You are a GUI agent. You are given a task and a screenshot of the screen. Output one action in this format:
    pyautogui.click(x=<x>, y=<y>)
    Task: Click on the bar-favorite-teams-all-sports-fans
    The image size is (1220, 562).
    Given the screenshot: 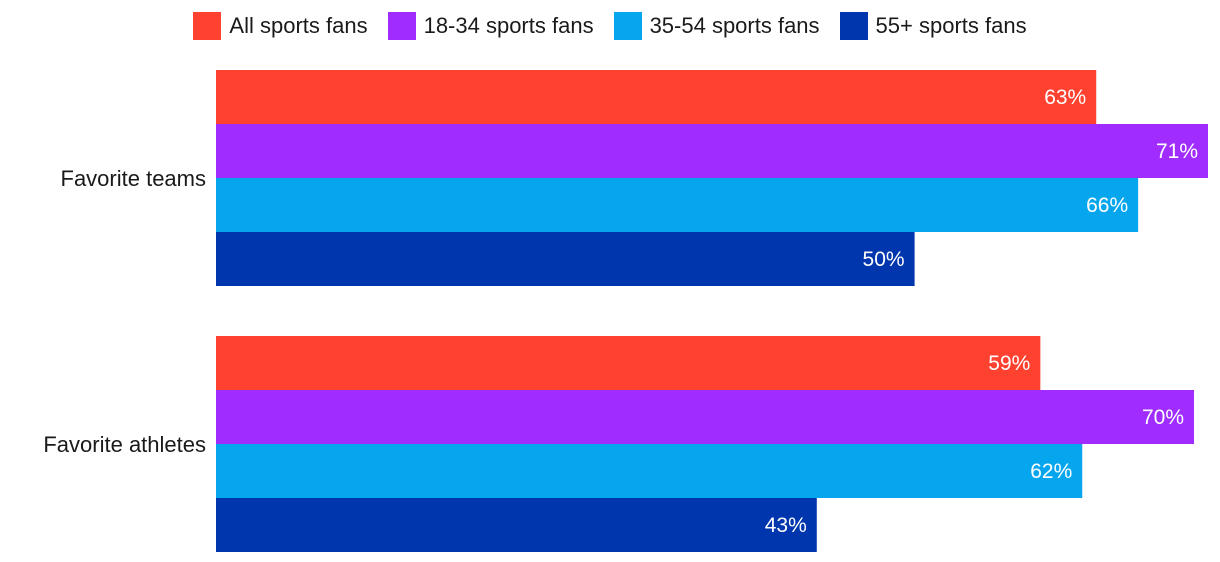 What is the action you would take?
    pyautogui.click(x=656, y=97)
    